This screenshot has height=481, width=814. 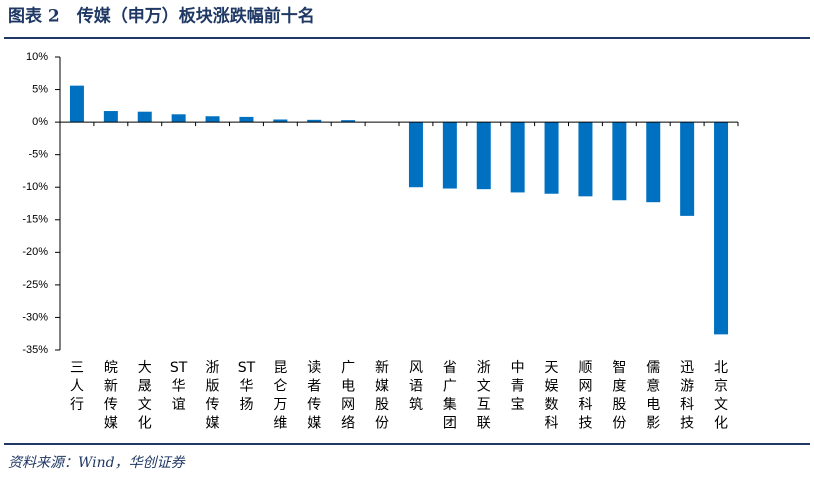 I want to click on y-tick-label: 0%, so click(x=40, y=122).